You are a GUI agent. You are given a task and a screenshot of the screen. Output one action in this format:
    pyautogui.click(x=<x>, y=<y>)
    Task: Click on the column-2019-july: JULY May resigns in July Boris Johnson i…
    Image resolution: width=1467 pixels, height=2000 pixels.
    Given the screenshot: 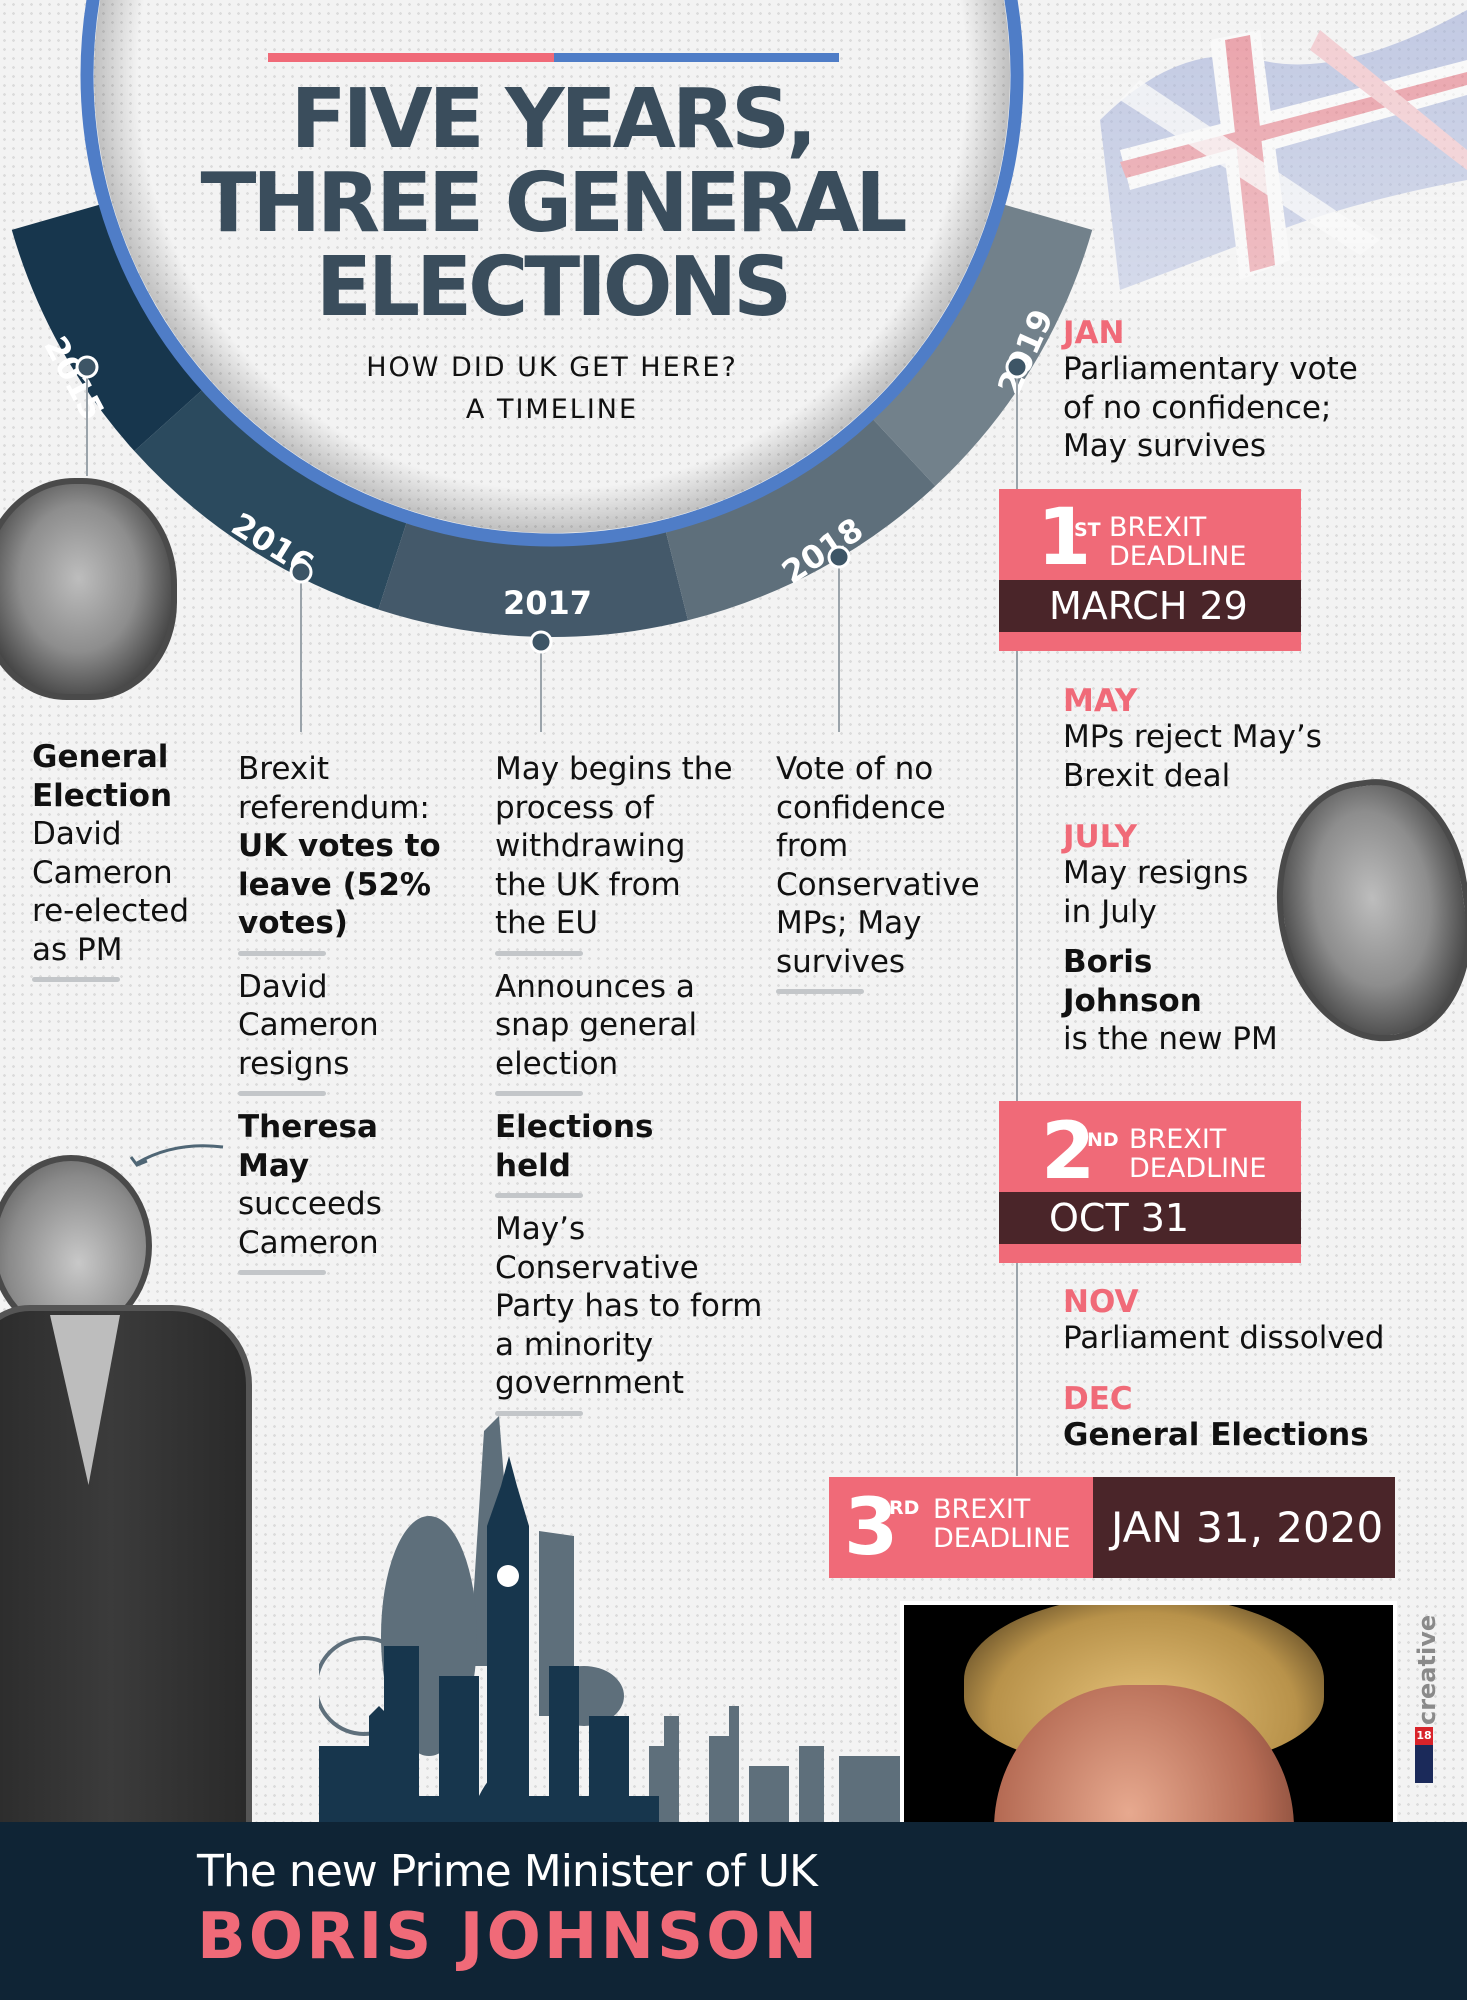 What is the action you would take?
    pyautogui.click(x=1183, y=939)
    